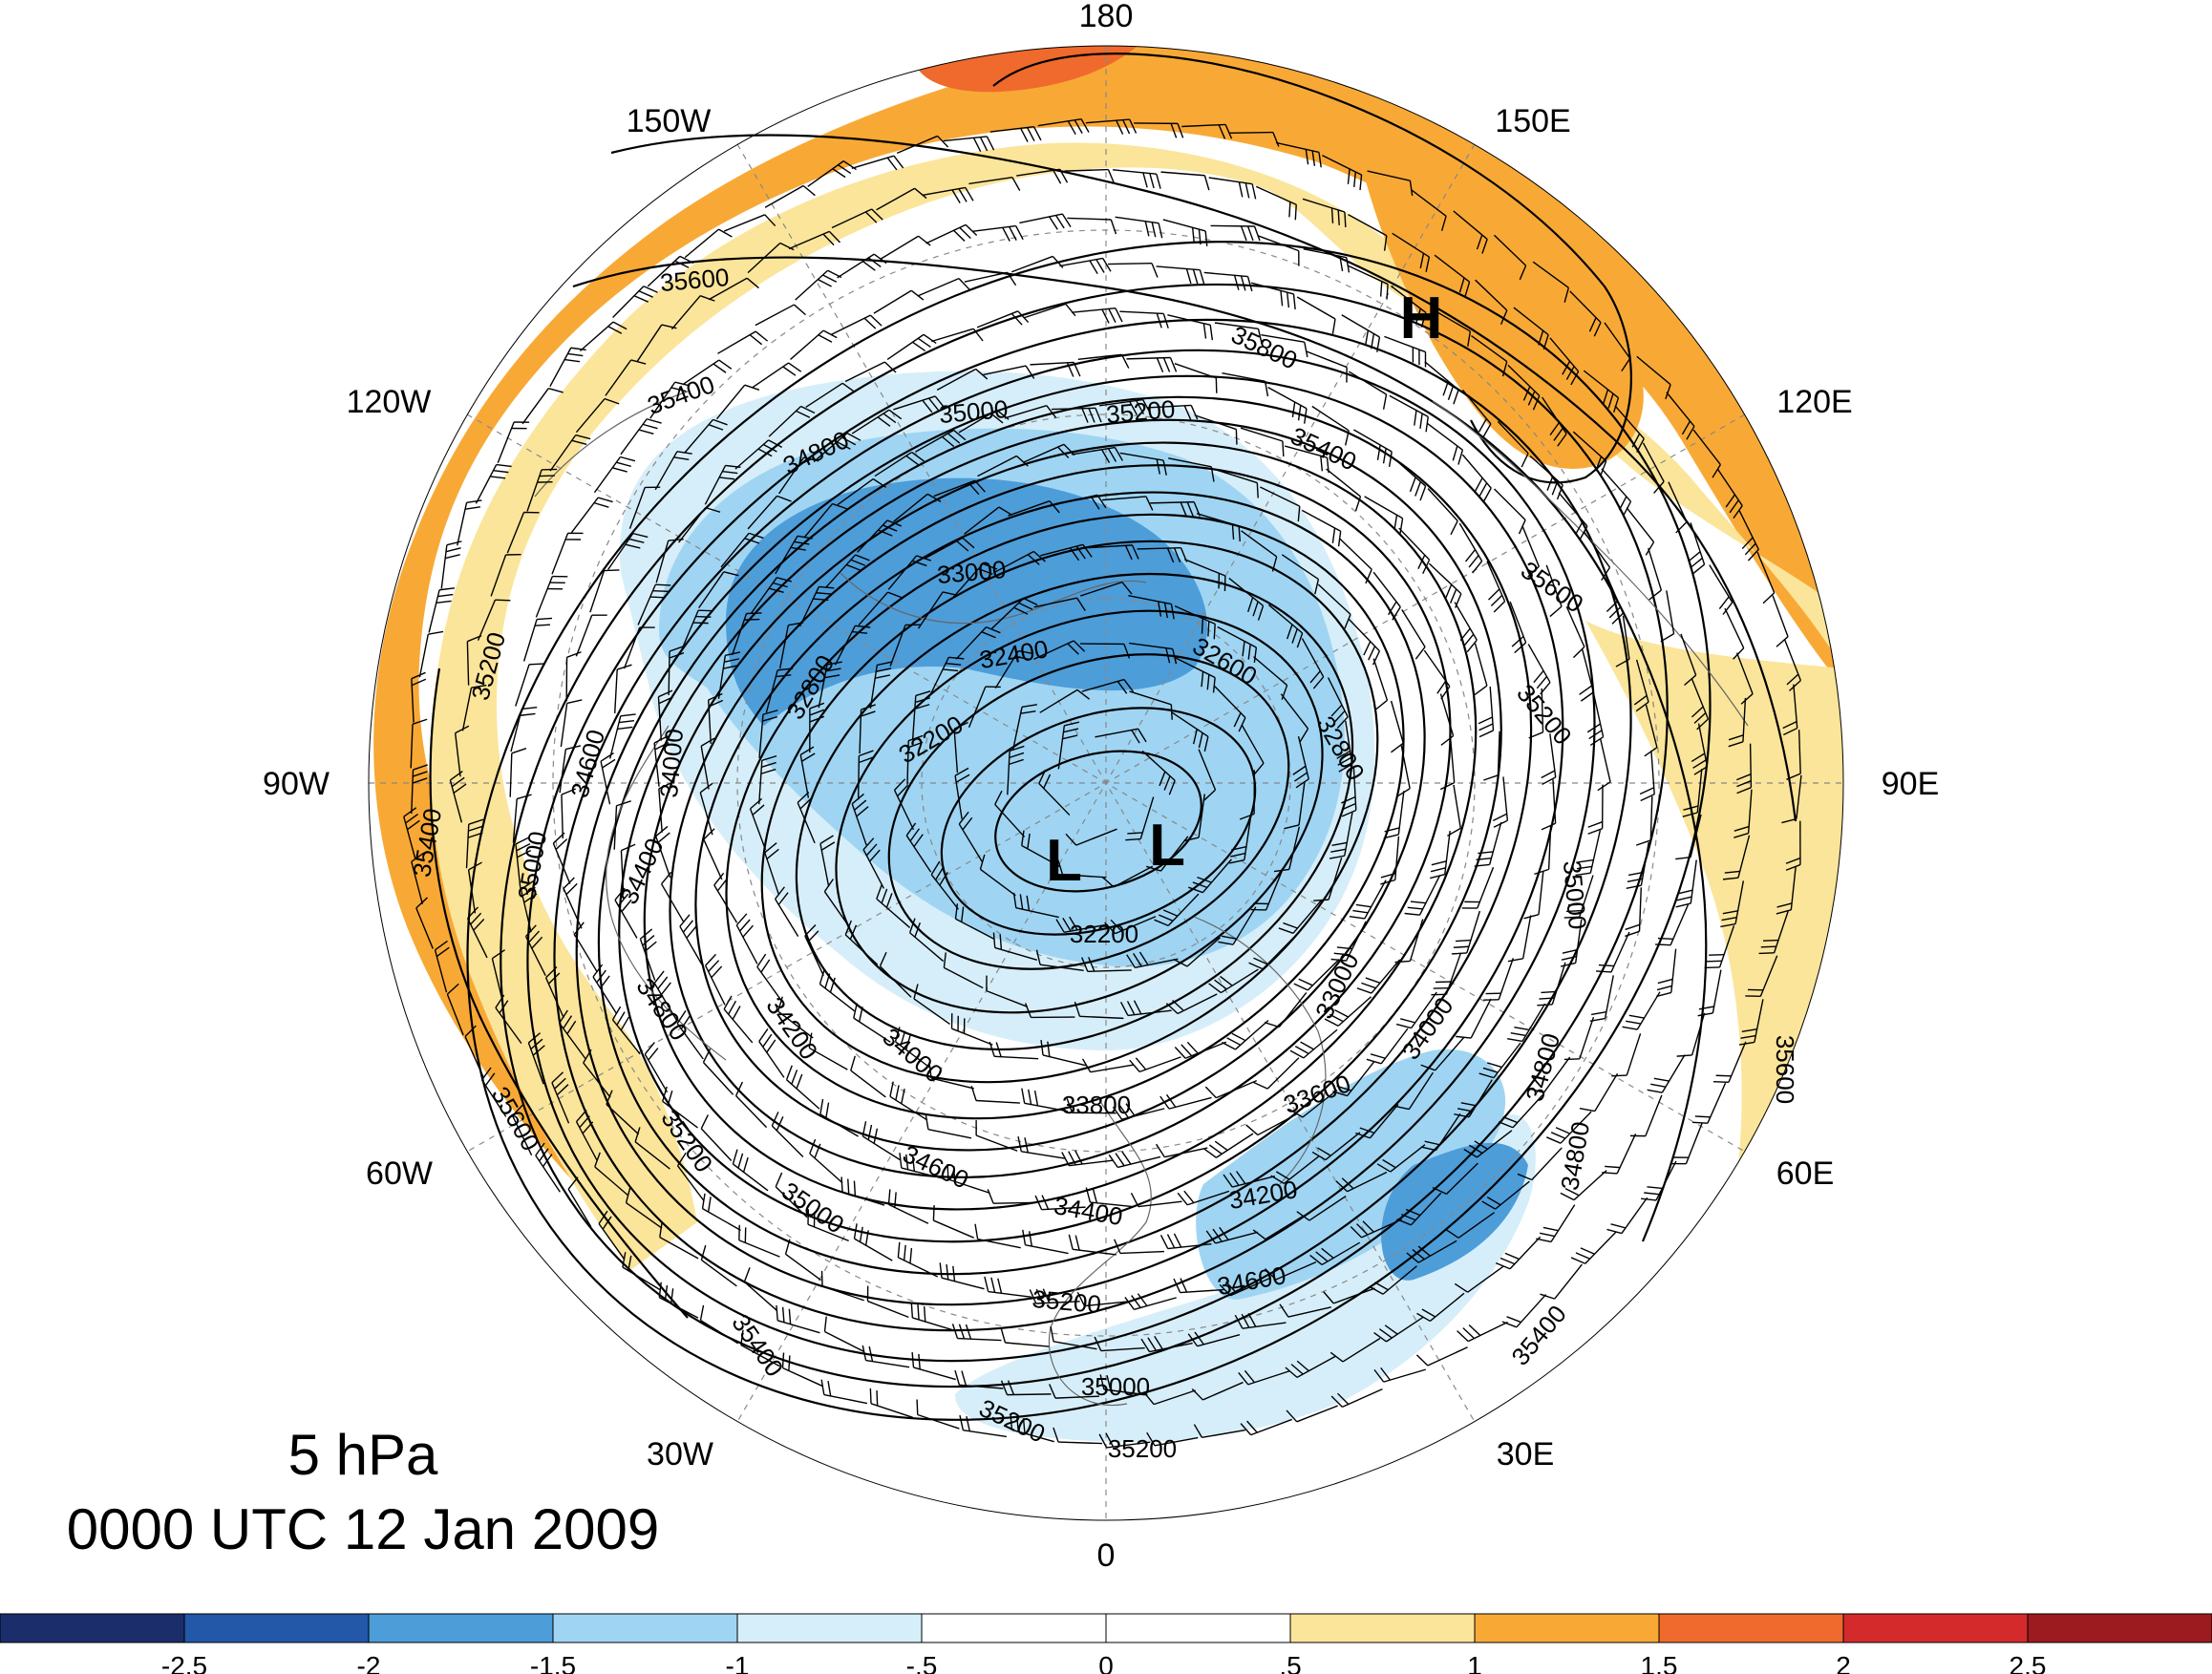 The width and height of the screenshot is (2212, 1674). What do you see at coordinates (1805, 1173) in the screenshot?
I see `lon-label-60e: 60E` at bounding box center [1805, 1173].